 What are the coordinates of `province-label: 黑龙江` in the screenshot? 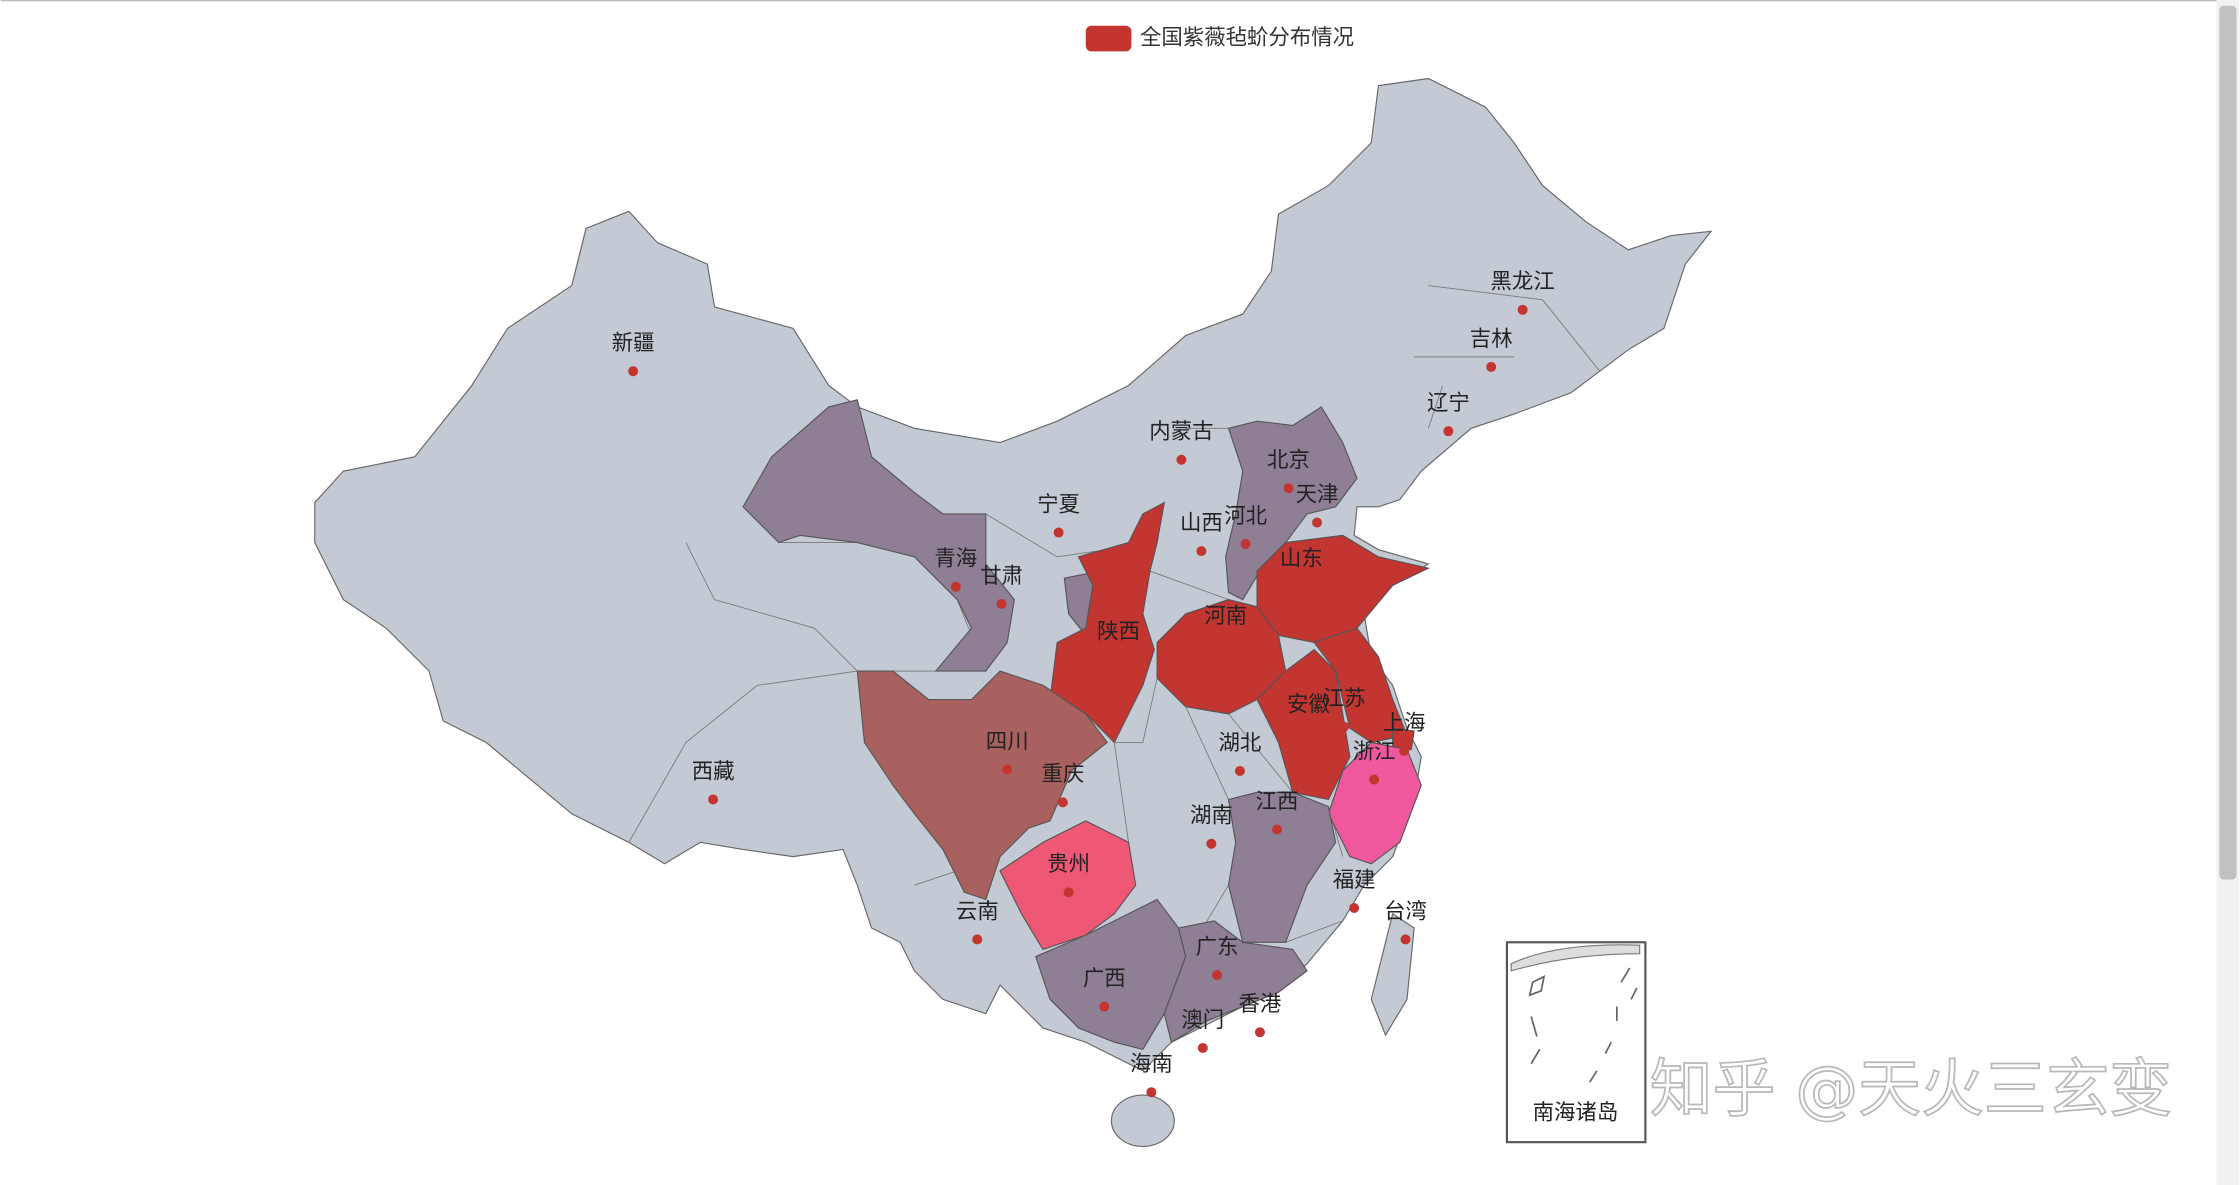 It's located at (1523, 282).